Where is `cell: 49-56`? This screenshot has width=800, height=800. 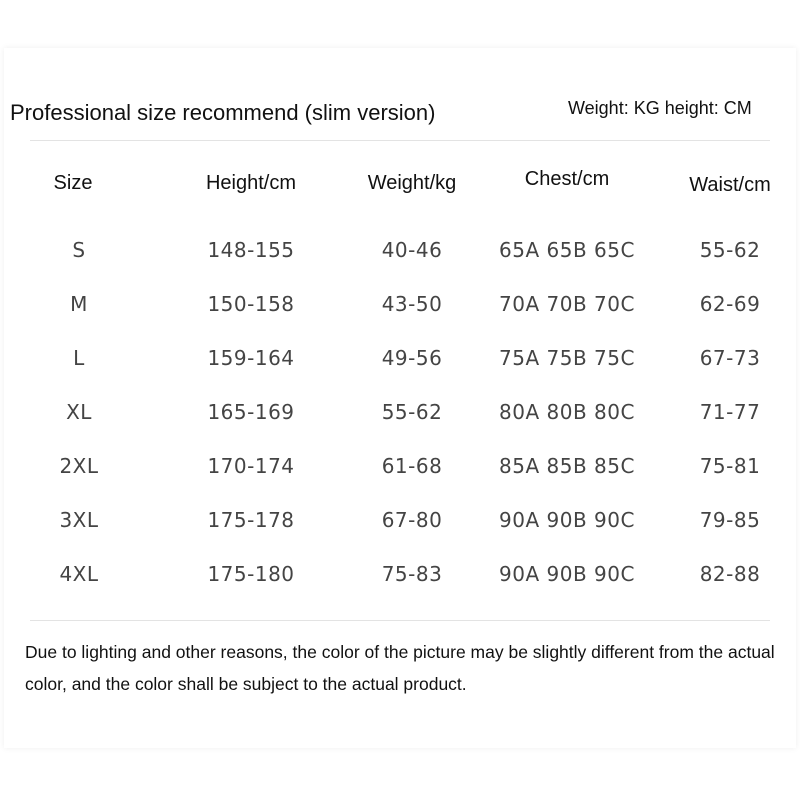
cell: 49-56 is located at coordinates (412, 358).